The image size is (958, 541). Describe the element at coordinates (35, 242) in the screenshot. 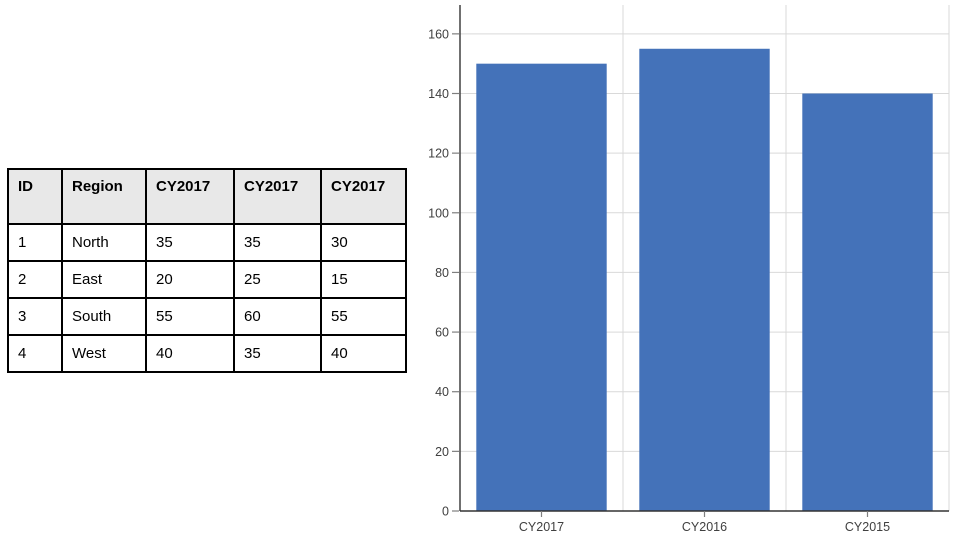

I see `table-cell-r0-c0: 1` at that location.